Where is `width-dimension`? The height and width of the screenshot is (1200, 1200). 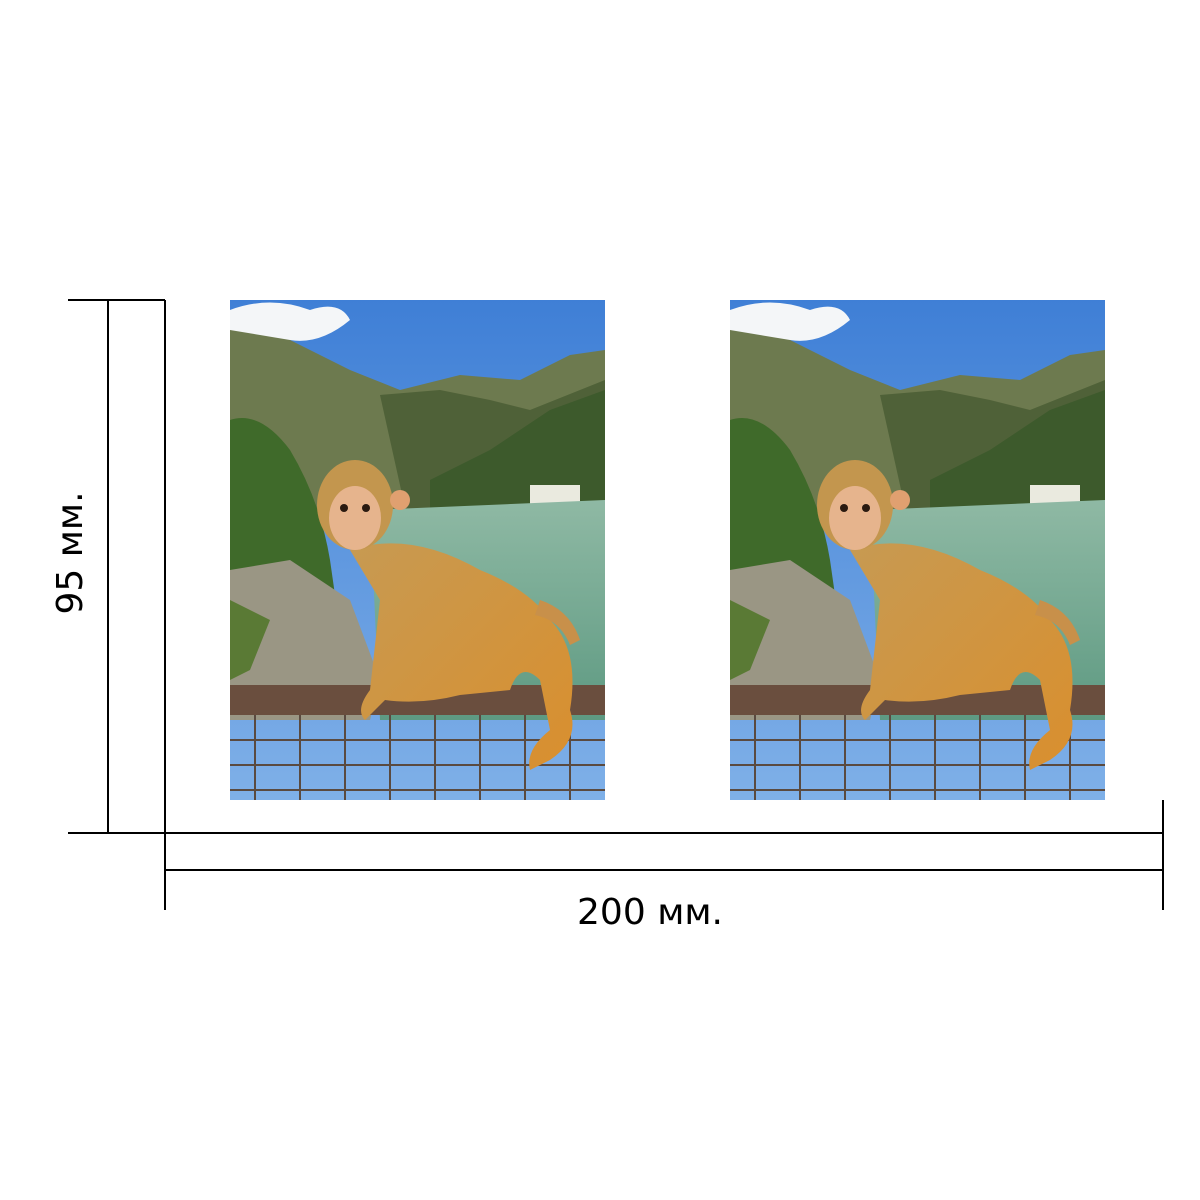
width-dimension is located at coordinates (664, 855).